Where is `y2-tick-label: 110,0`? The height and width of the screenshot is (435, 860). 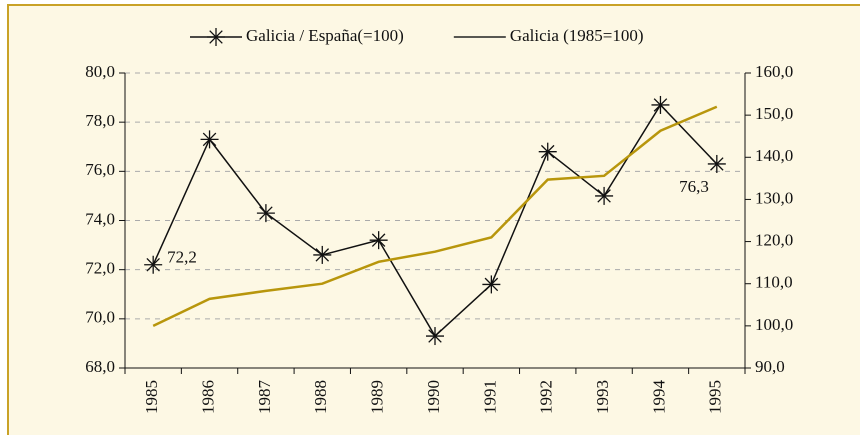 y2-tick-label: 110,0 is located at coordinates (774, 282).